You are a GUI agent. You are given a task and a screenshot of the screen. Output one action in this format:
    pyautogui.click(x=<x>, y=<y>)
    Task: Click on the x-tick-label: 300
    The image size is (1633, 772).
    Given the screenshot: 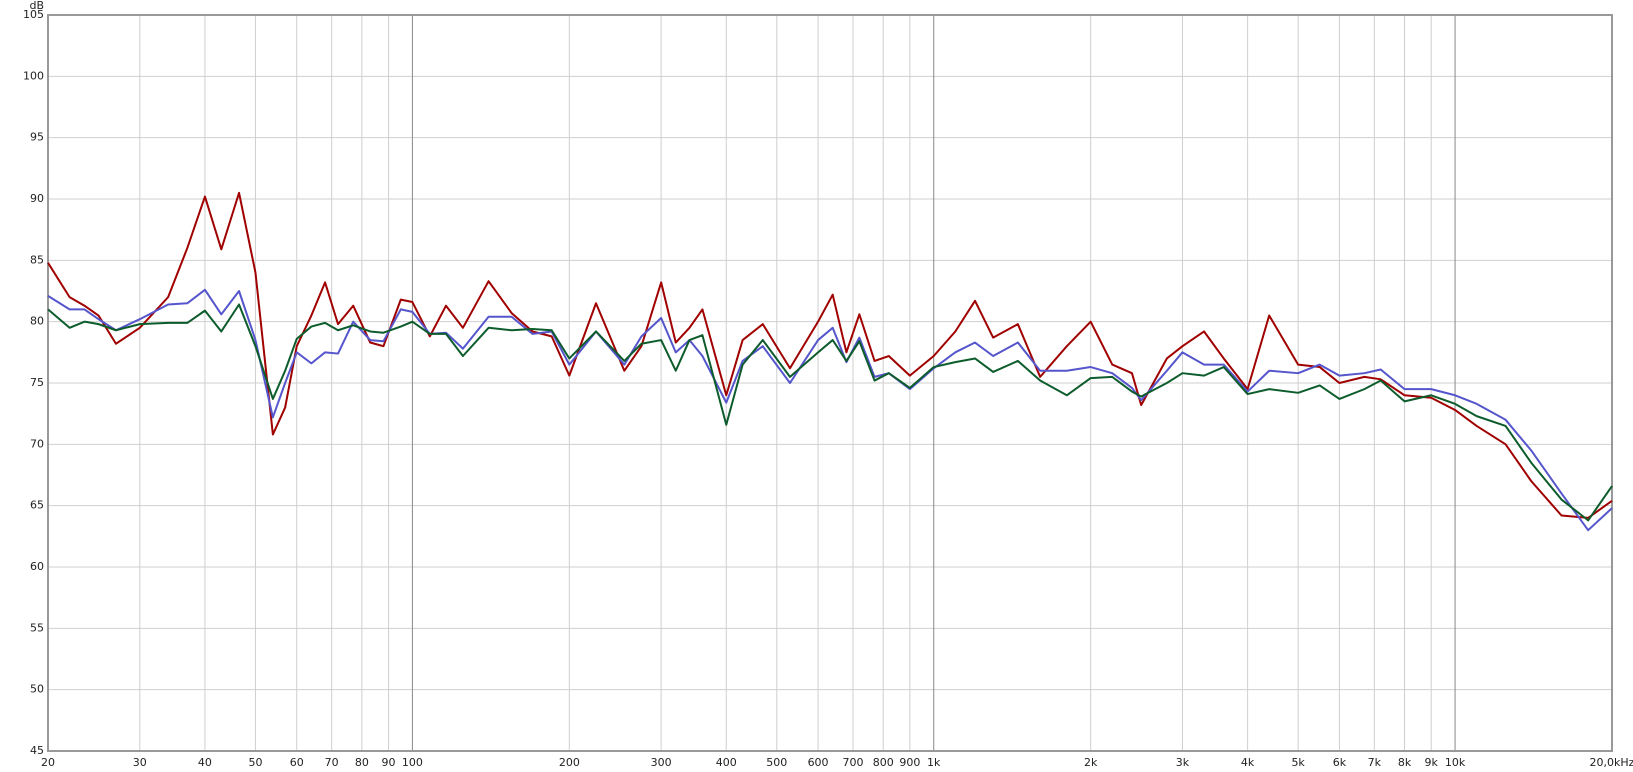 What is the action you would take?
    pyautogui.click(x=661, y=762)
    